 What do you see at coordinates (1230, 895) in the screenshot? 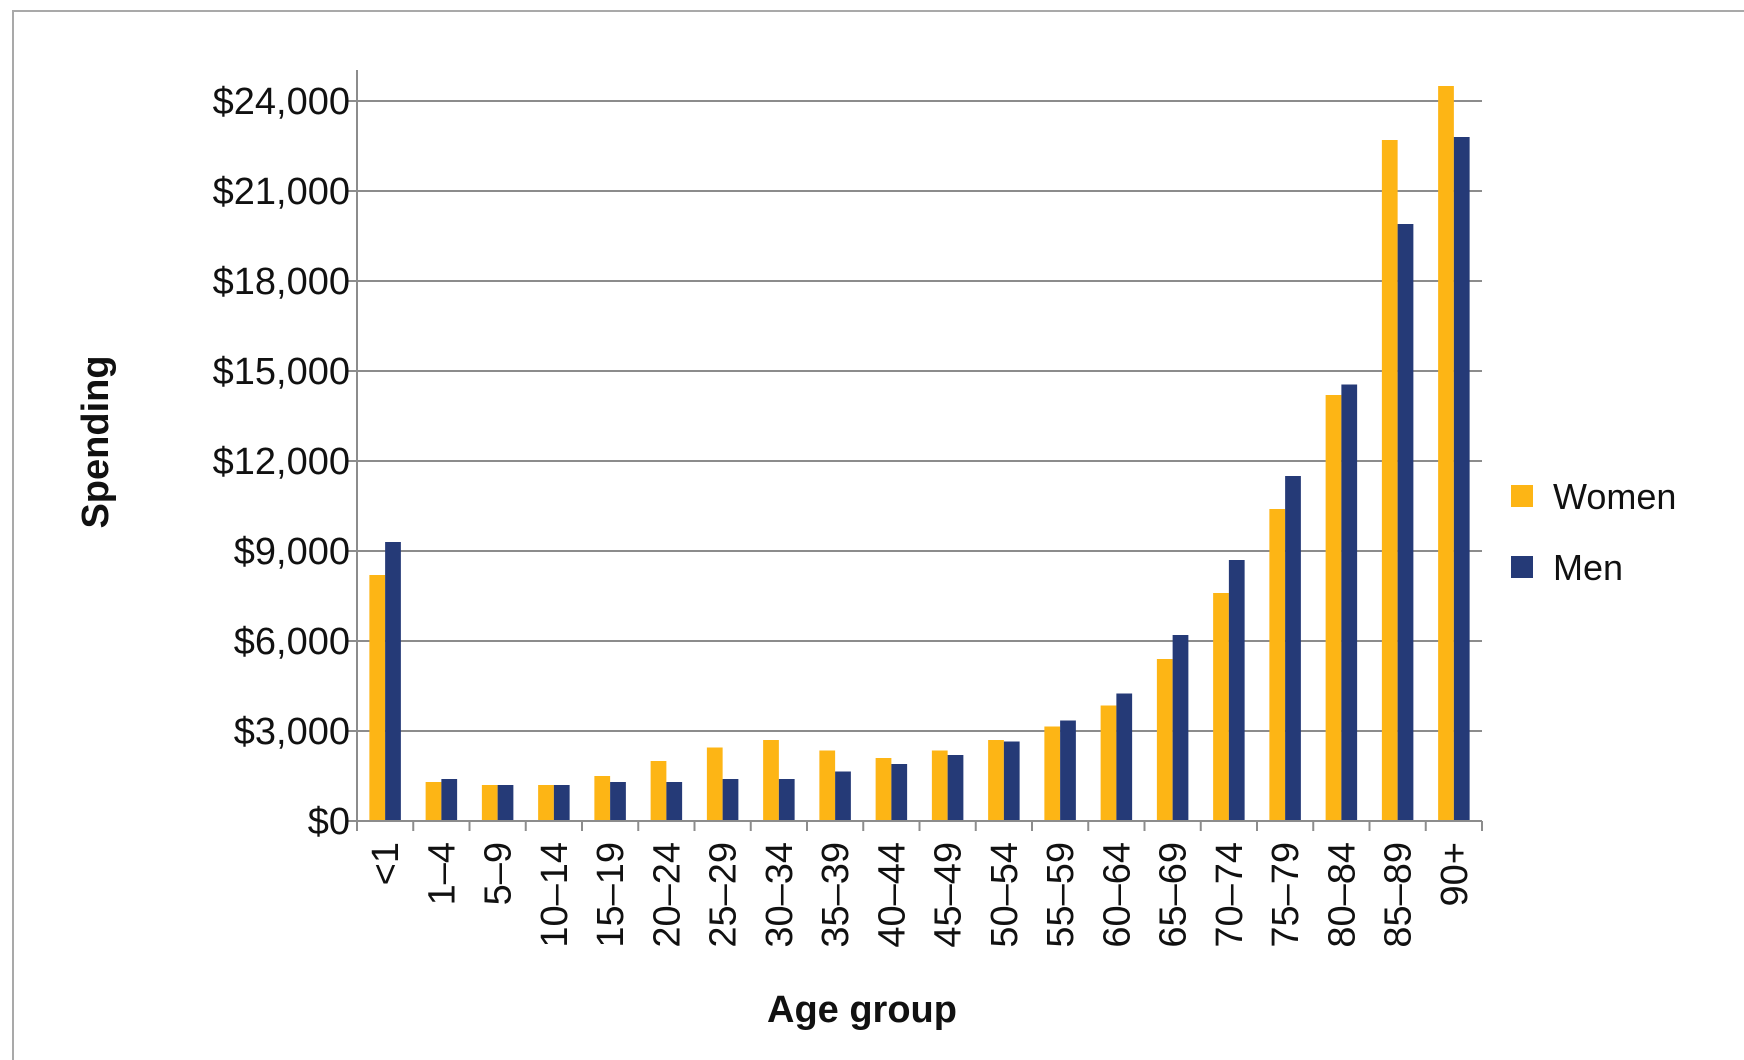
I see `x-tick-label: 70–74` at bounding box center [1230, 895].